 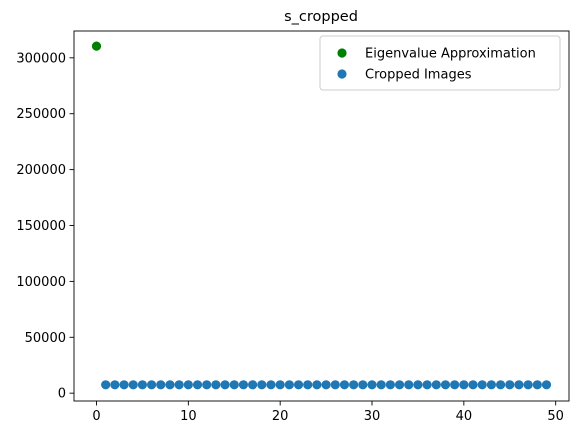 I want to click on legend-label: Cropped Images, so click(x=418, y=75).